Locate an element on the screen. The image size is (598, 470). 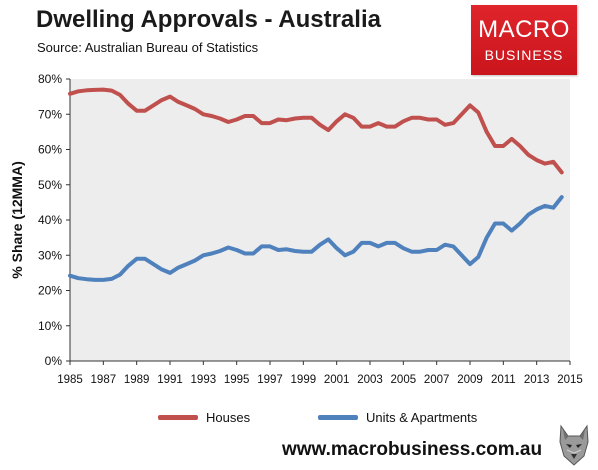
y-tick-label: 70% is located at coordinates (50, 114).